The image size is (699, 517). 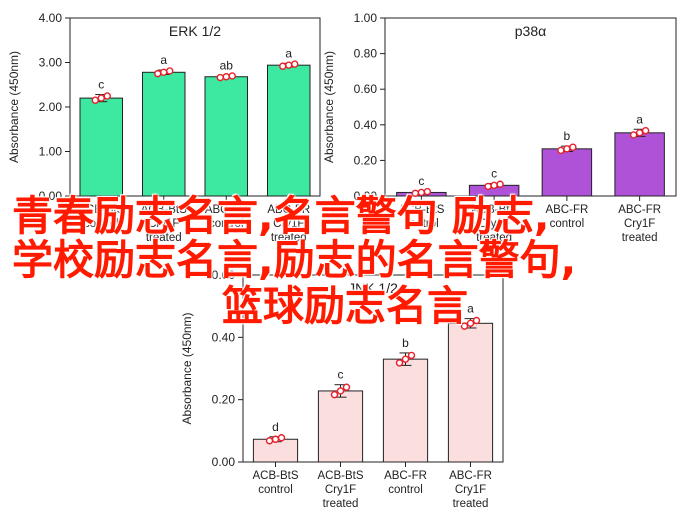 I want to click on significance-letter: ab, so click(x=227, y=65).